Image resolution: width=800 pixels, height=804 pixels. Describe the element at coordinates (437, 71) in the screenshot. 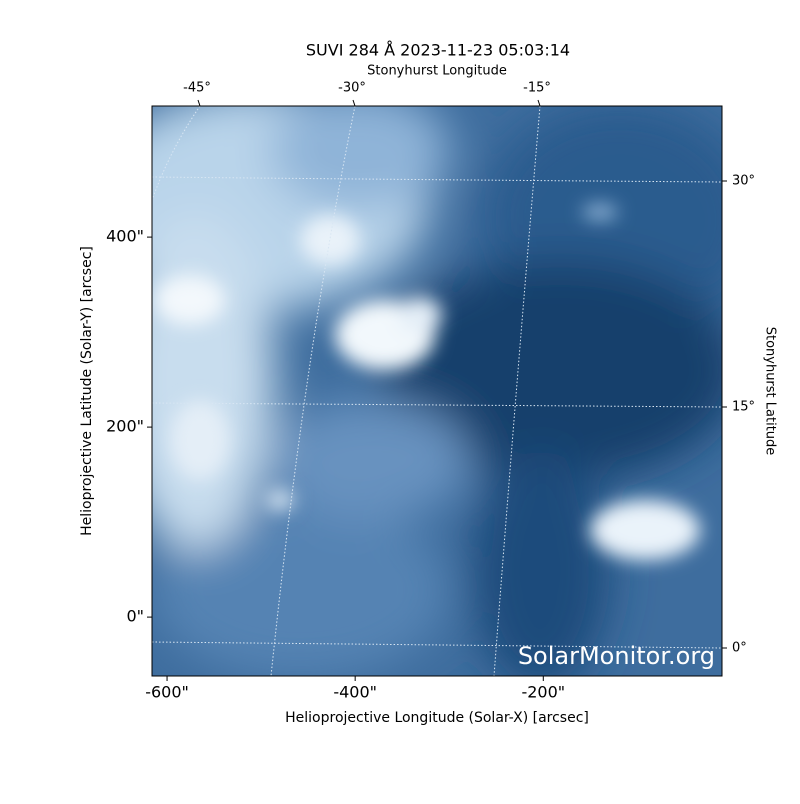

I see `top-axis-label: Stonyhurst Longitude` at that location.